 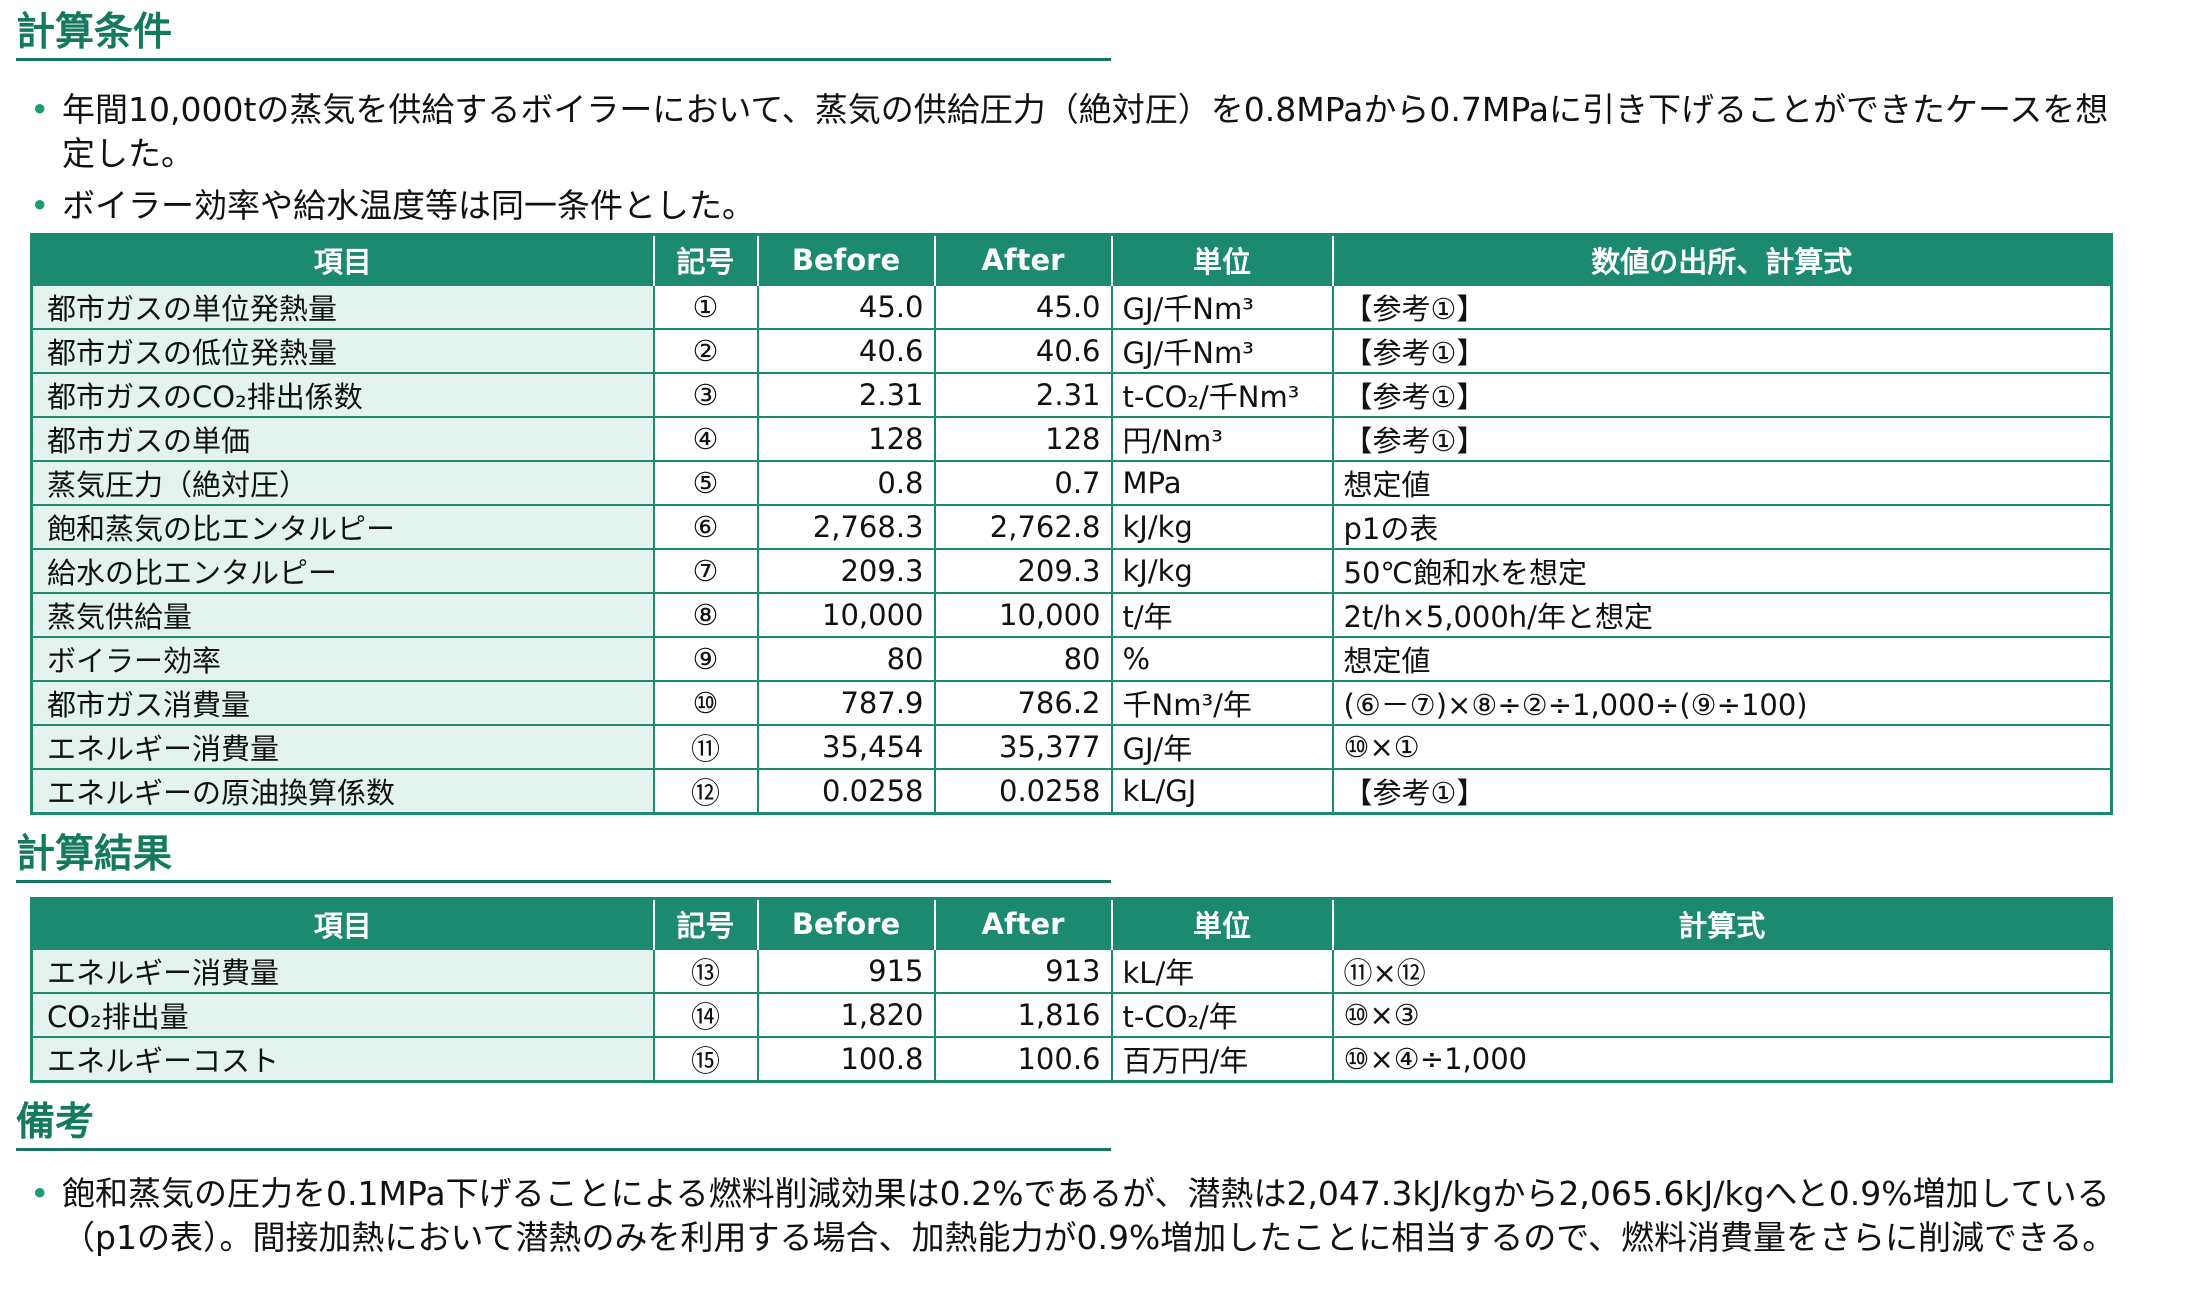 What do you see at coordinates (705, 259) in the screenshot?
I see `column-header-symbol: 記号` at bounding box center [705, 259].